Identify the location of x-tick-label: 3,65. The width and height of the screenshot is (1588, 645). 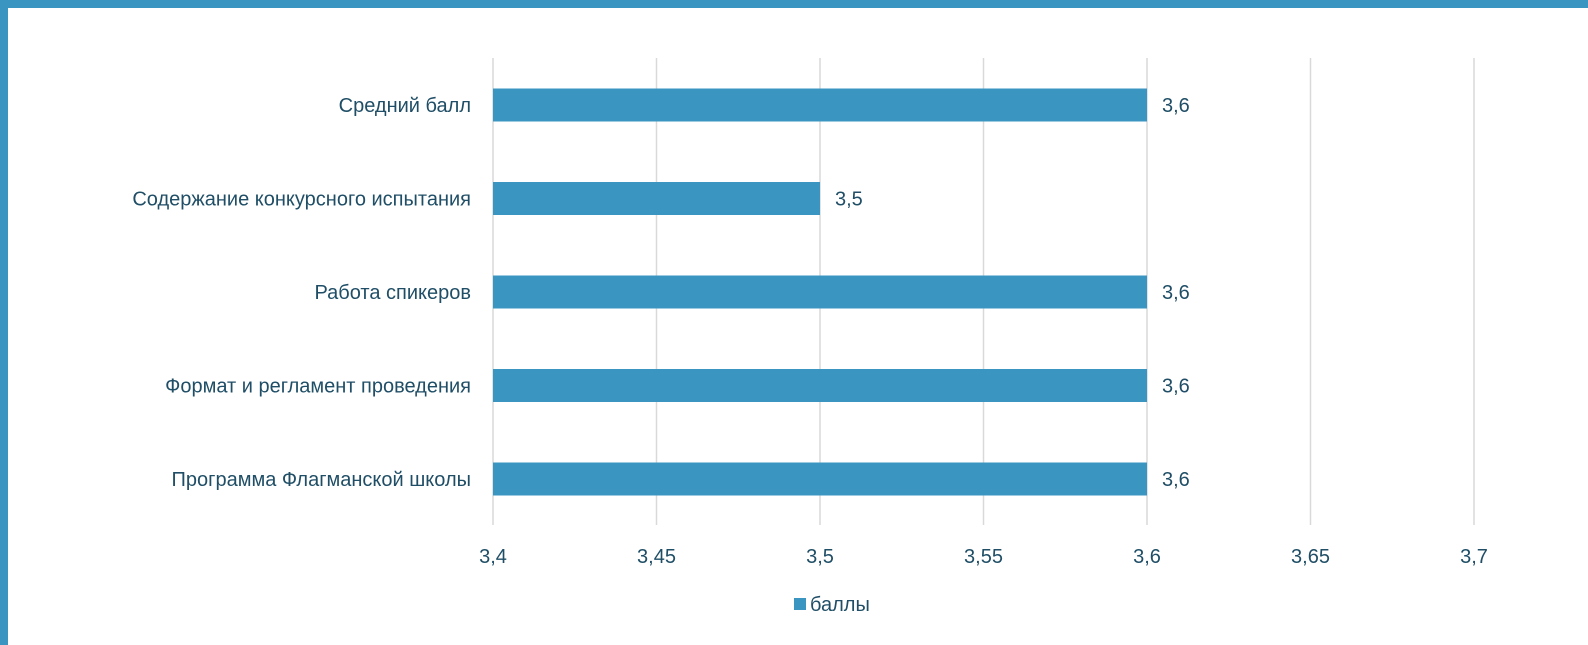
(1310, 557).